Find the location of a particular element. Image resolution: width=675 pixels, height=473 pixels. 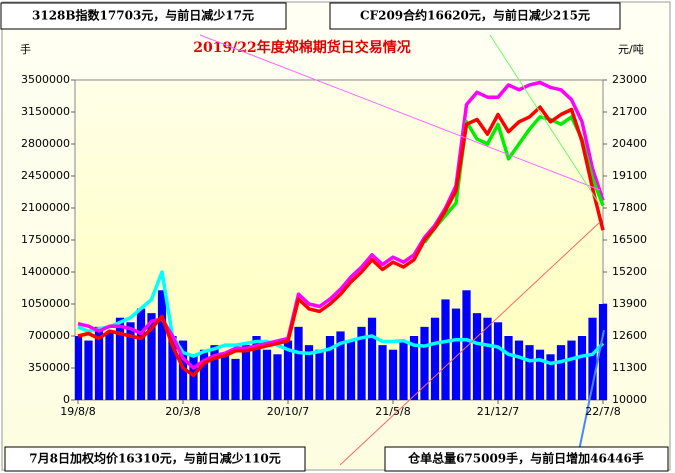

annotation: CF209合约16620元，与前日减少215元 is located at coordinates (475, 15).